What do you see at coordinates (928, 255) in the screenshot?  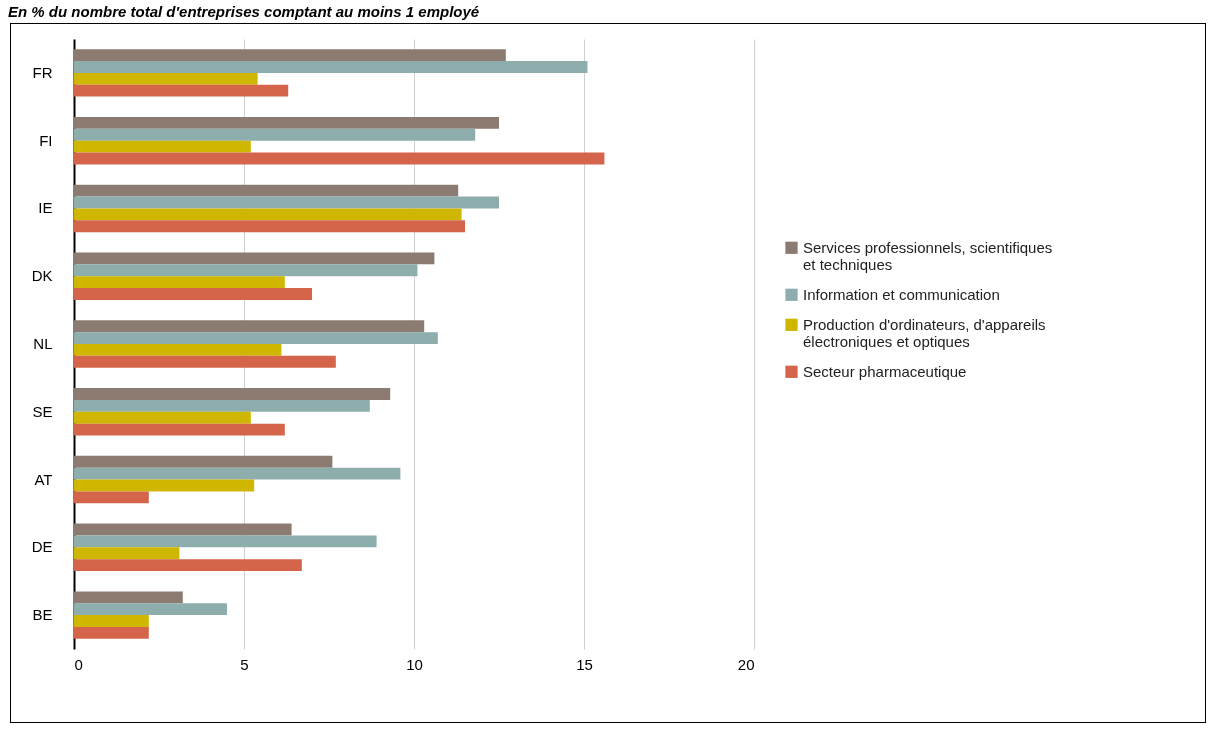 I see `legend-label: Services professionnels, scientifiques et techniques` at bounding box center [928, 255].